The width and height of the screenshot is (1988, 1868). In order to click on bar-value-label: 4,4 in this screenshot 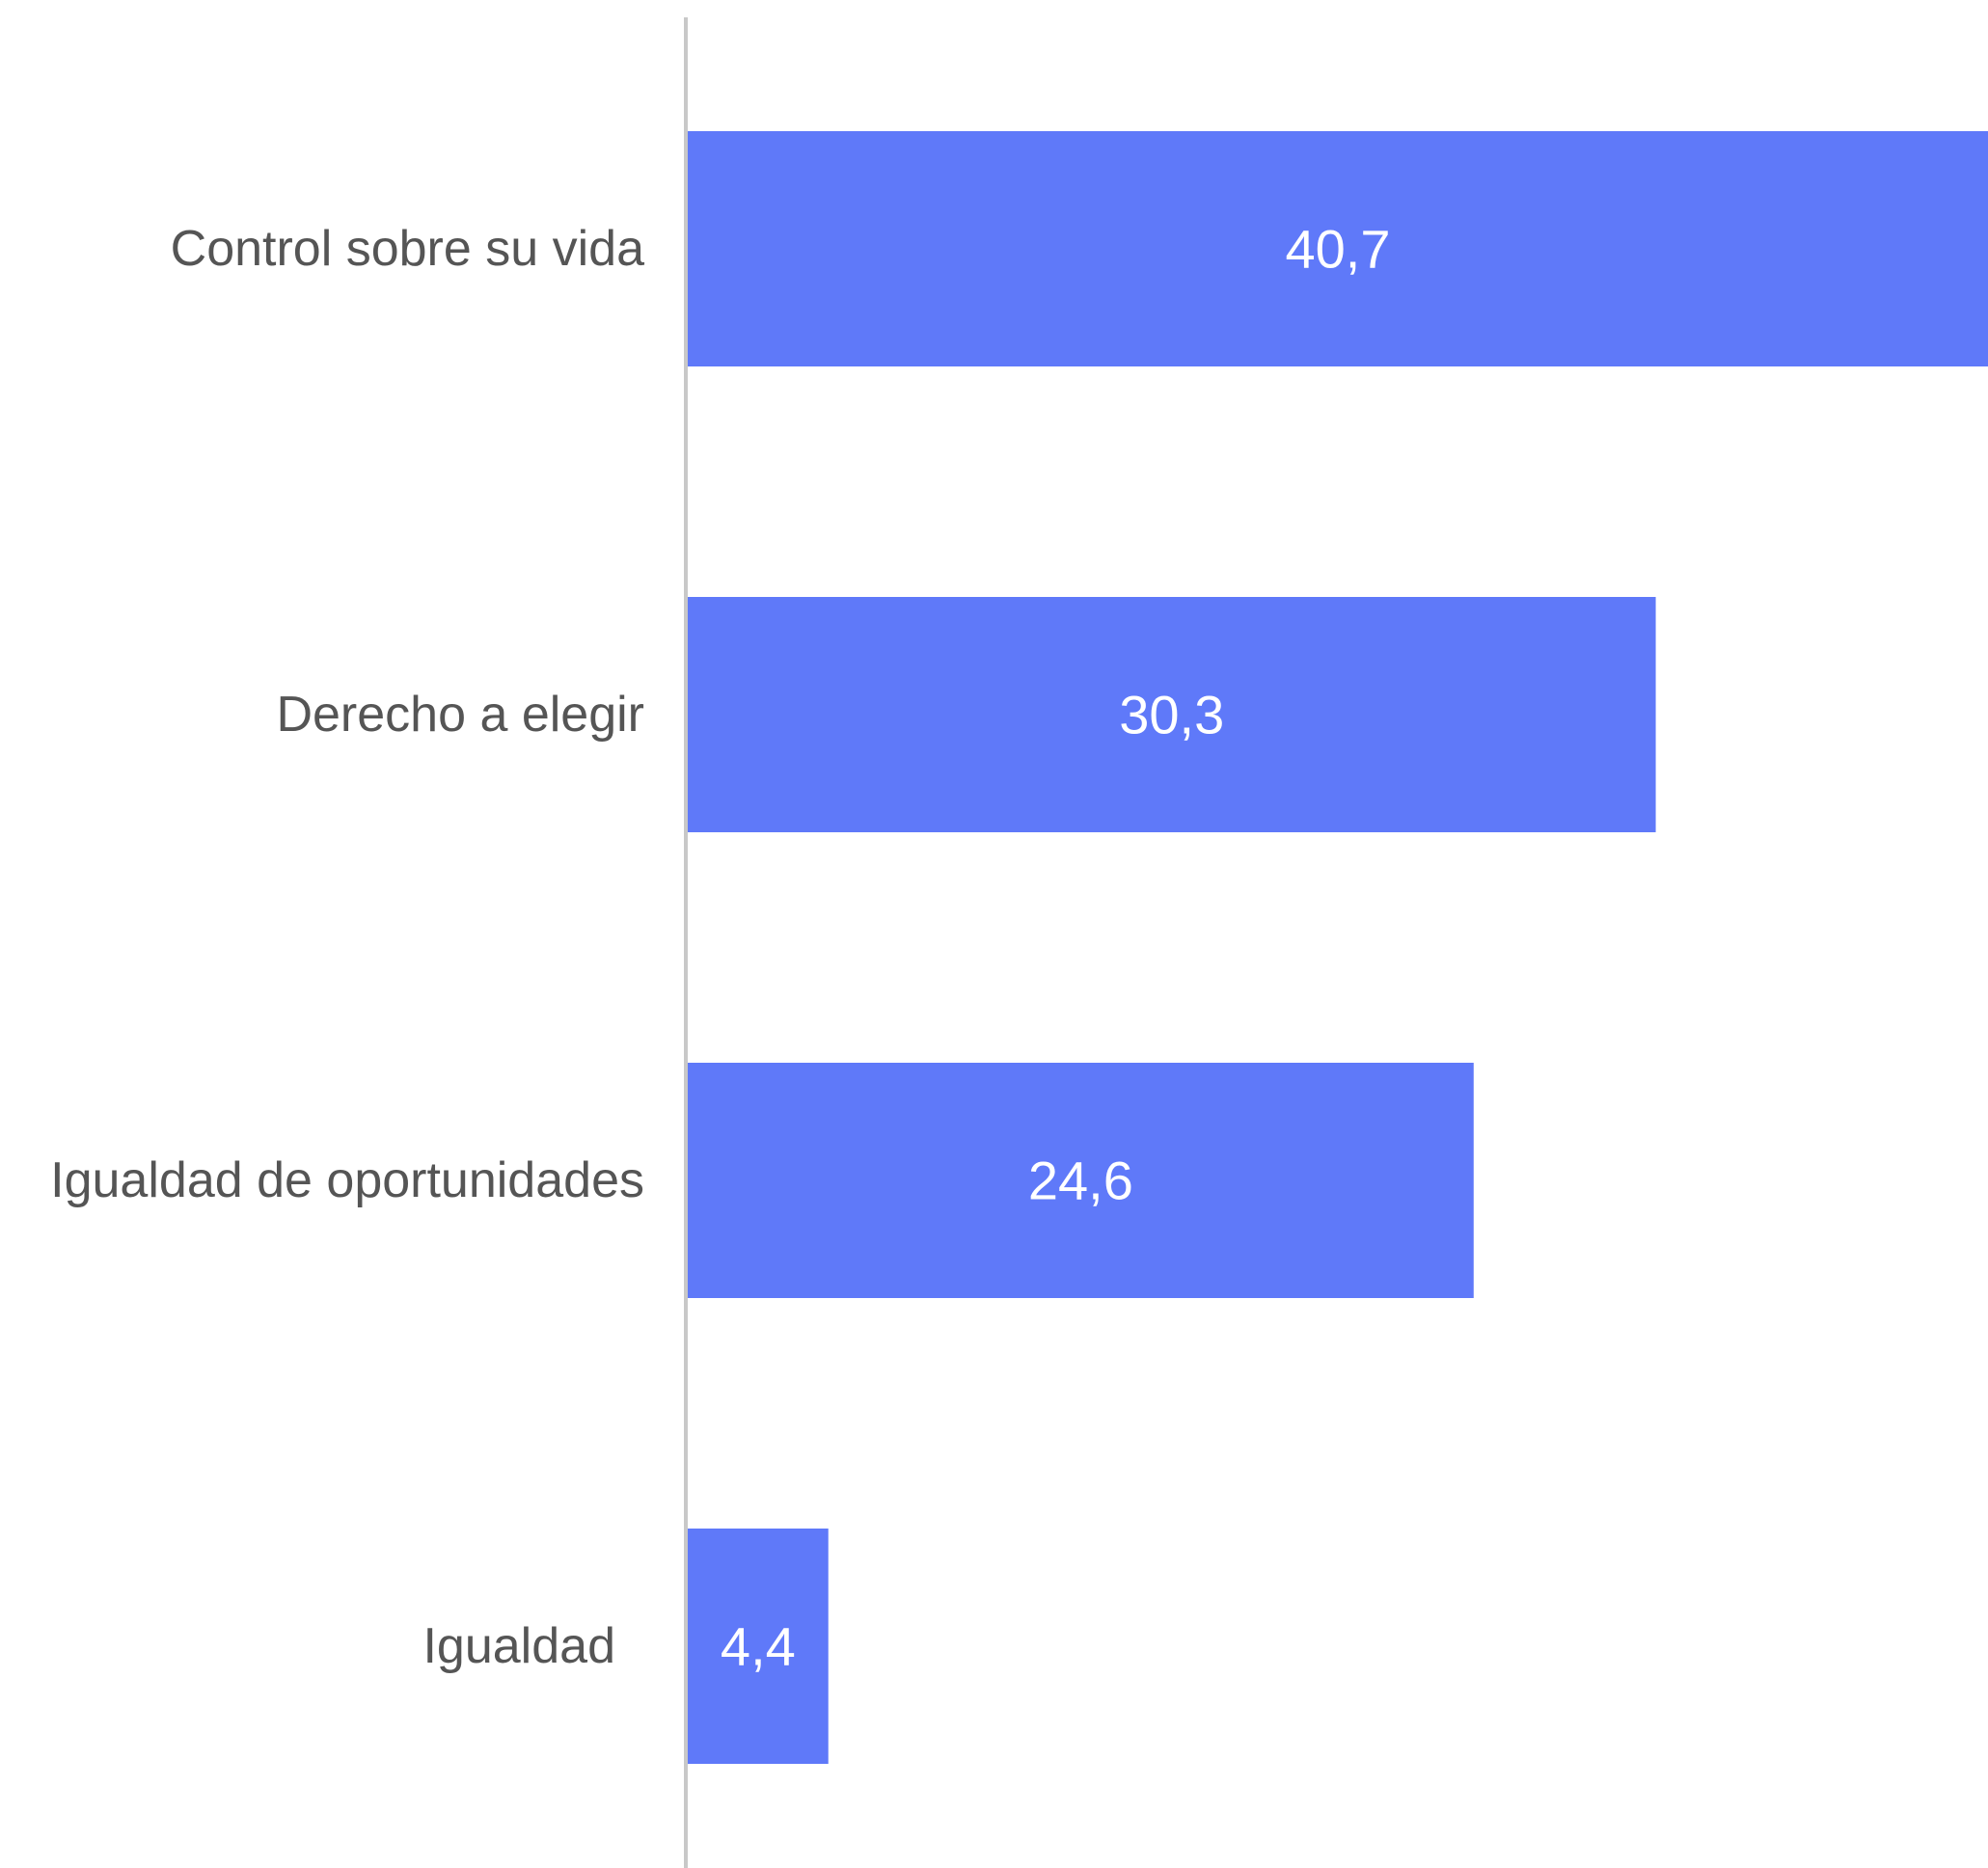, I will do `click(758, 1646)`.